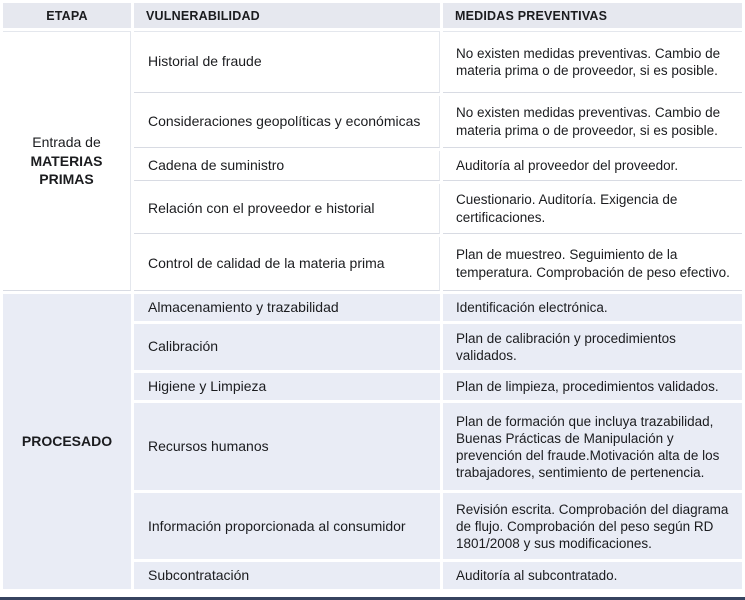 The width and height of the screenshot is (745, 600). What do you see at coordinates (66, 170) in the screenshot?
I see `etapa-name: MATERIAS PRIMAS` at bounding box center [66, 170].